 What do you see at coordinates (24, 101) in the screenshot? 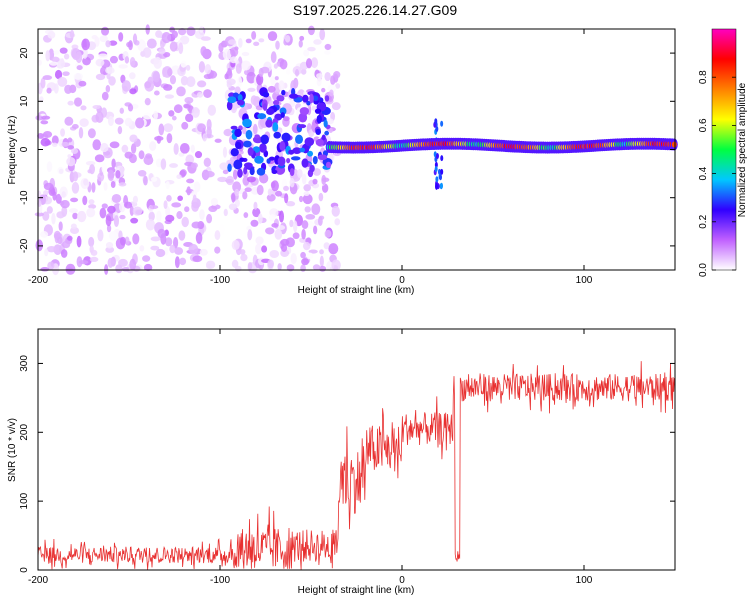
I see `spectrogram-y-tick-label: 10` at bounding box center [24, 101].